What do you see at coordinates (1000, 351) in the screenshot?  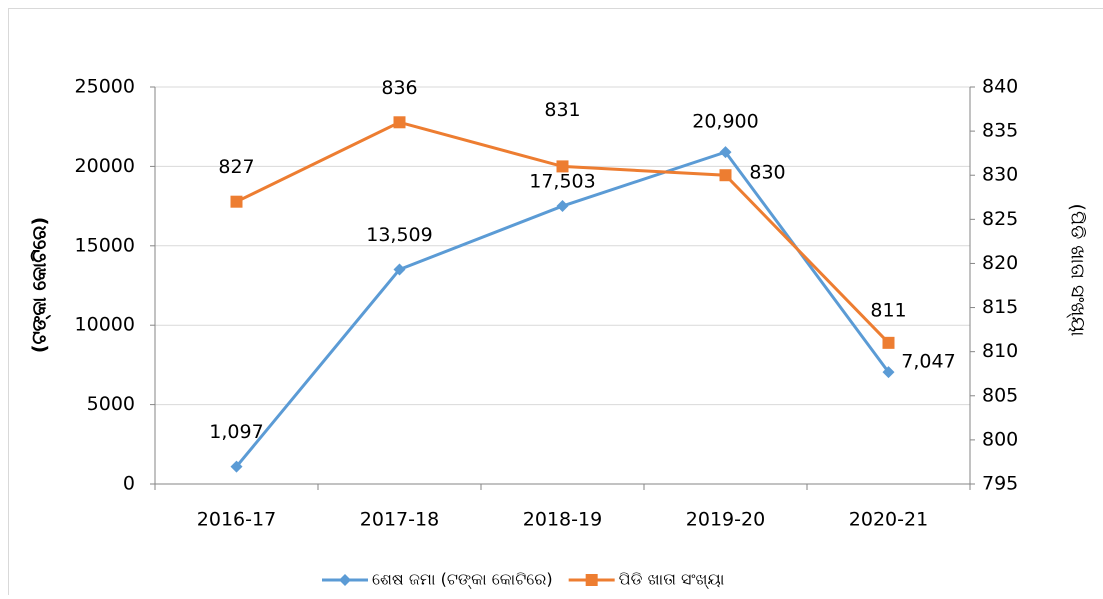 I see `y2-tick-label: 810` at bounding box center [1000, 351].